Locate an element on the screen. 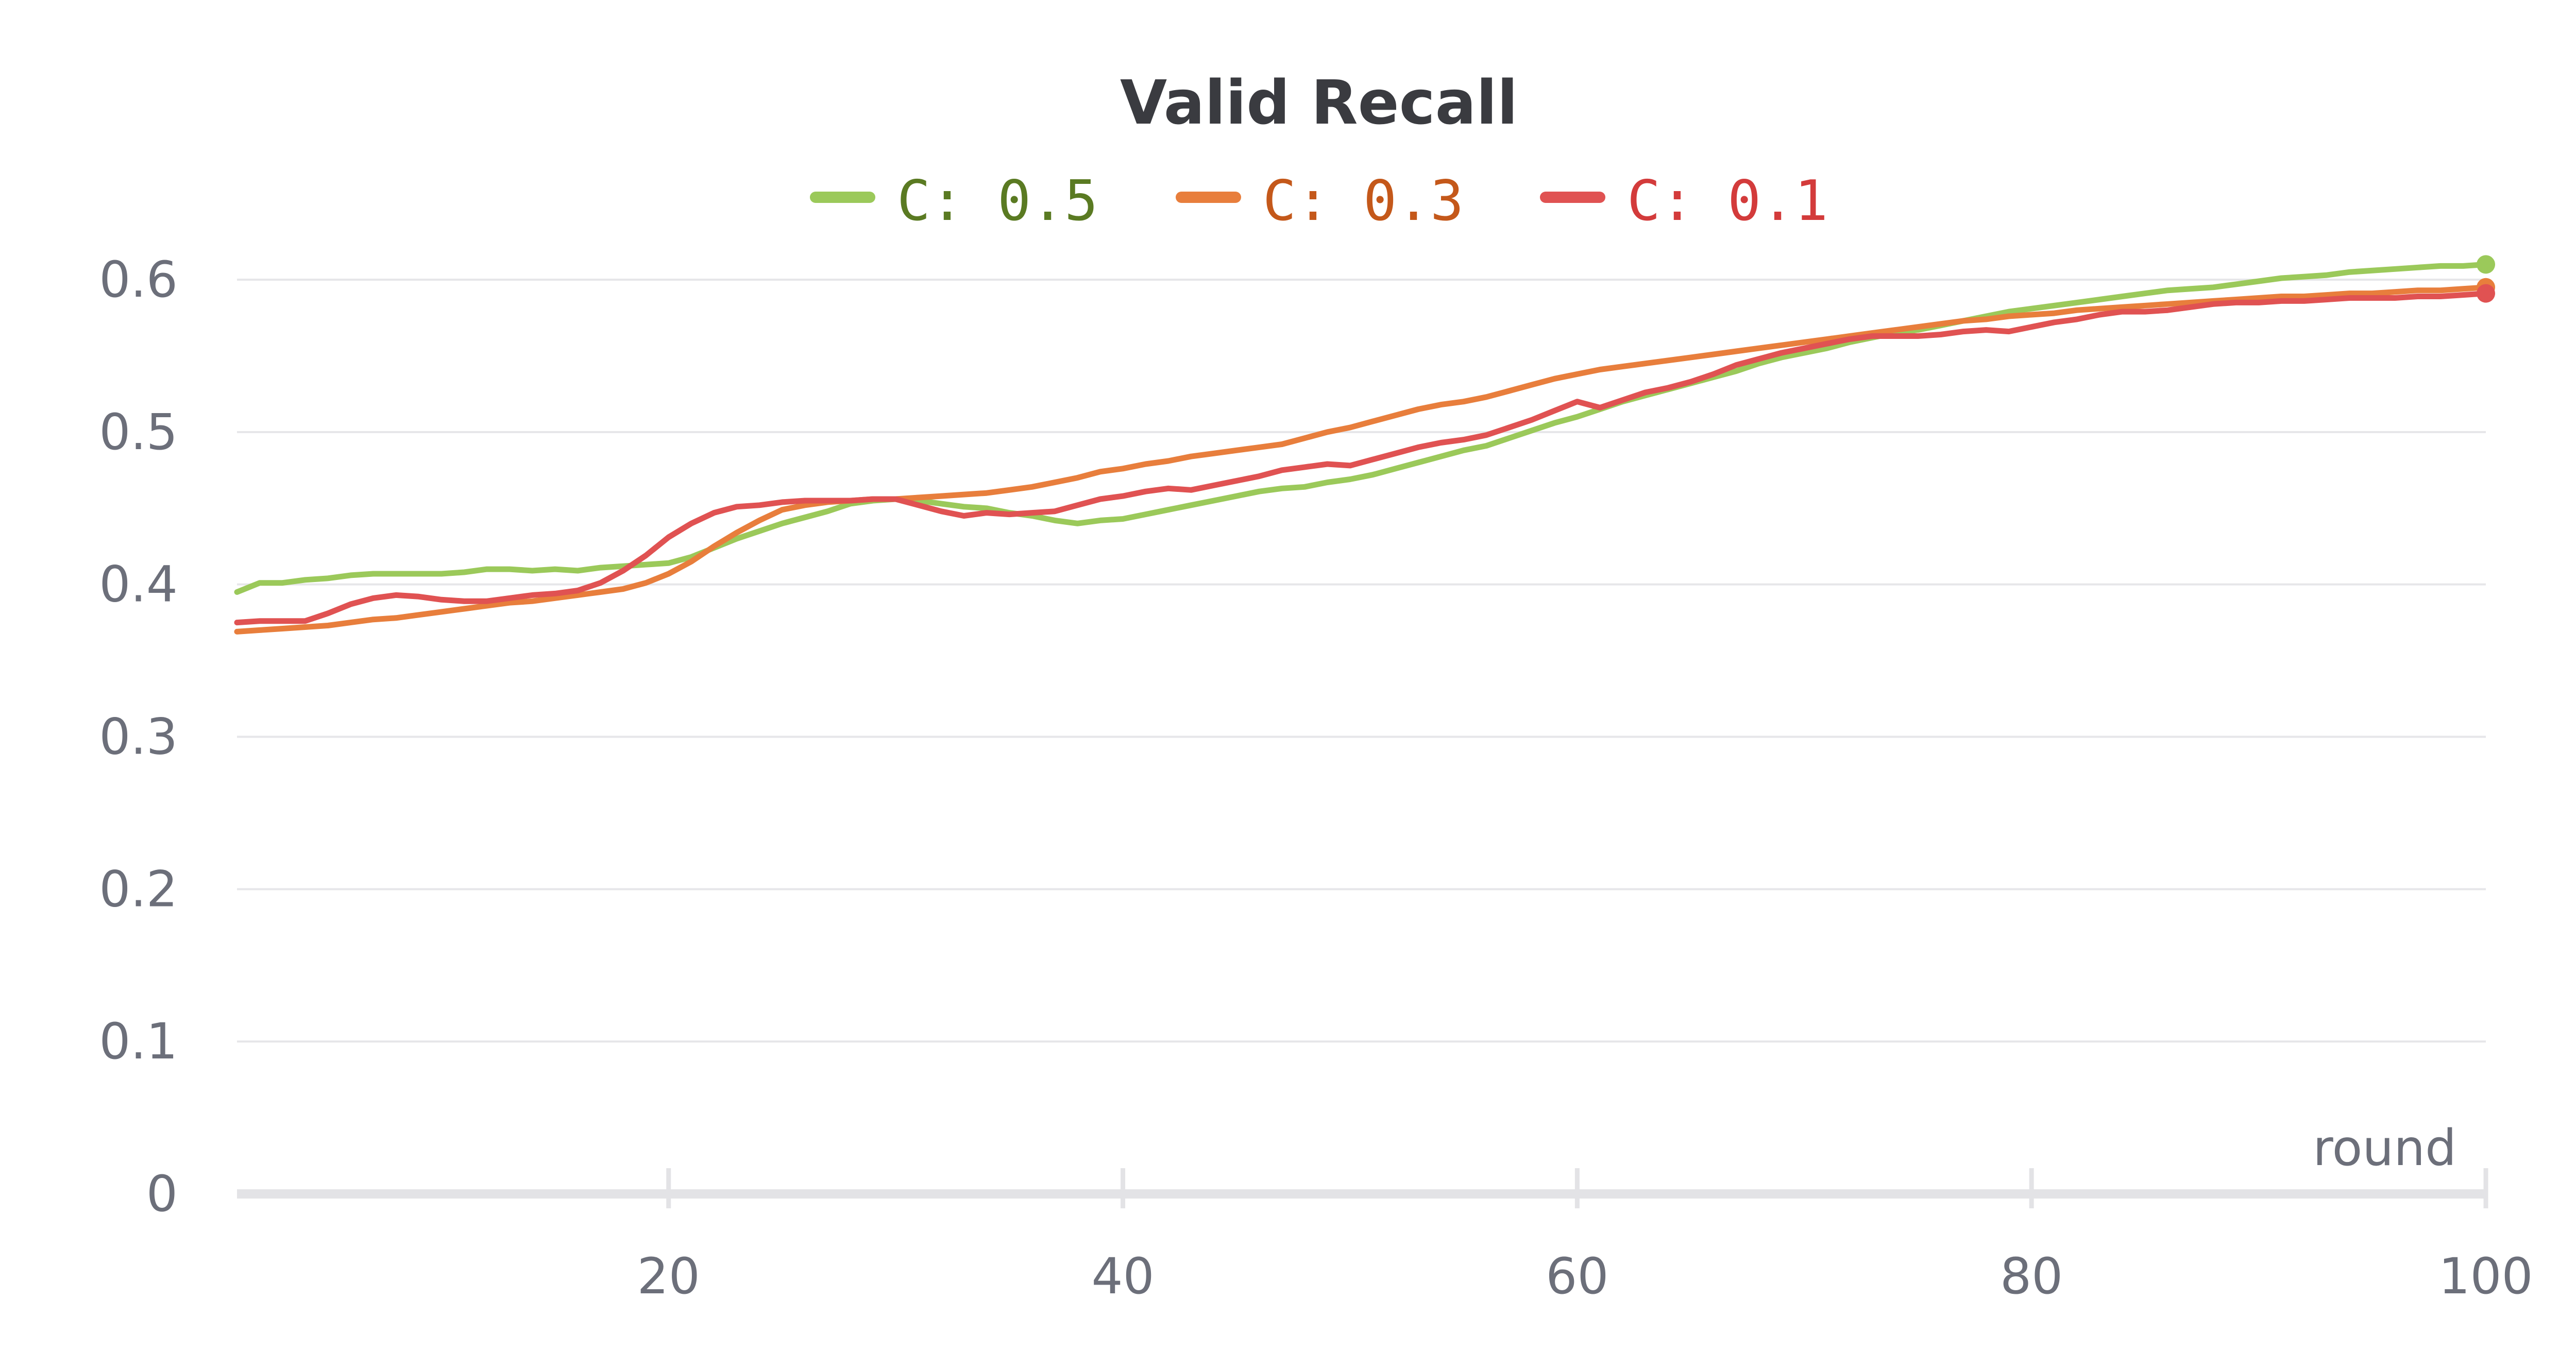 This screenshot has width=2576, height=1368. chart-title: Valid Recall is located at coordinates (1319, 102).